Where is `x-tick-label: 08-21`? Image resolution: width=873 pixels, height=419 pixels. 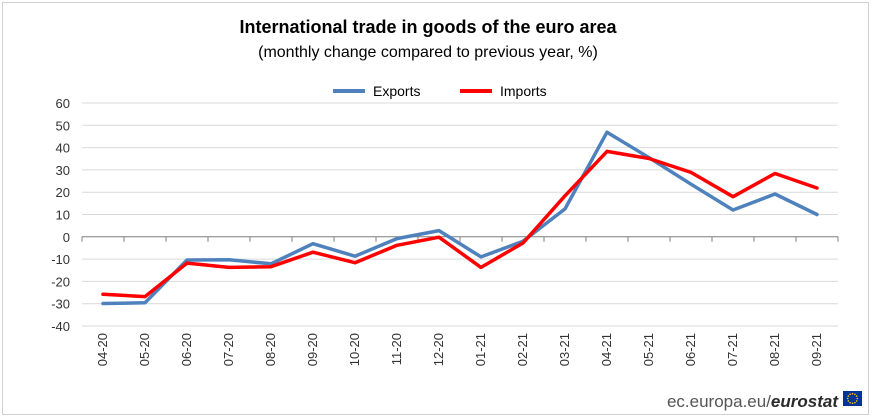 x-tick-label: 08-21 is located at coordinates (774, 349).